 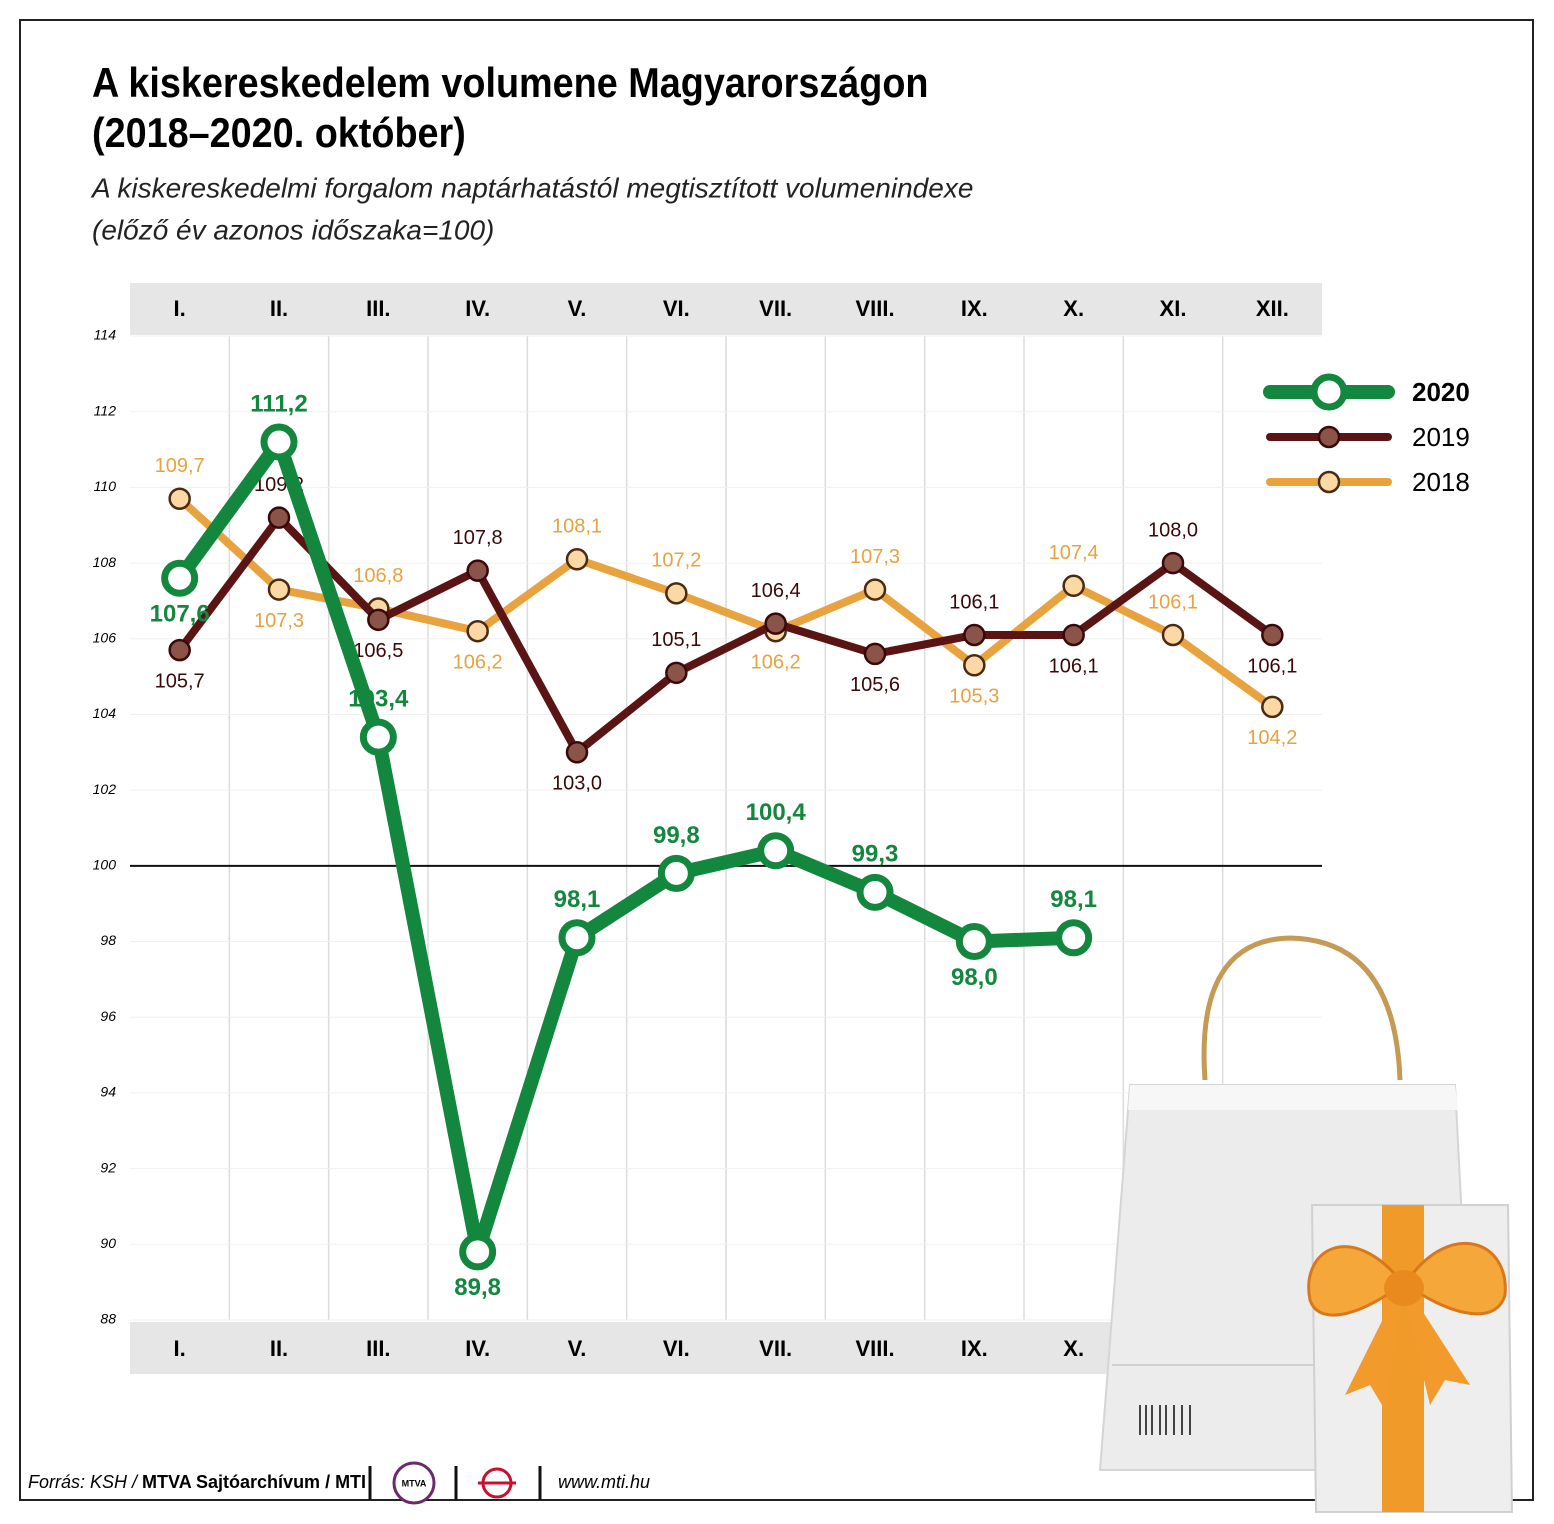 I want to click on data-label: 111,2, so click(x=278, y=403).